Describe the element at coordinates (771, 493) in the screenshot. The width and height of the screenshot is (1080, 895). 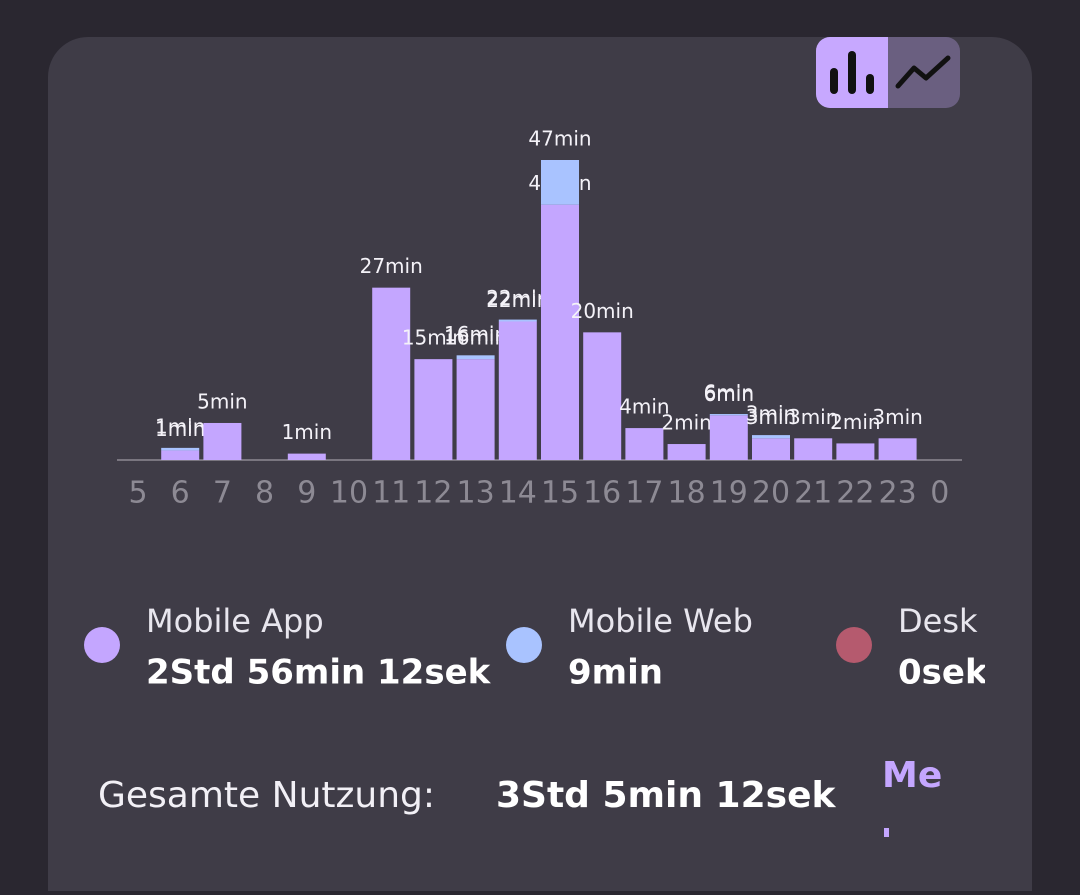
I see `x-tick-label: 20` at that location.